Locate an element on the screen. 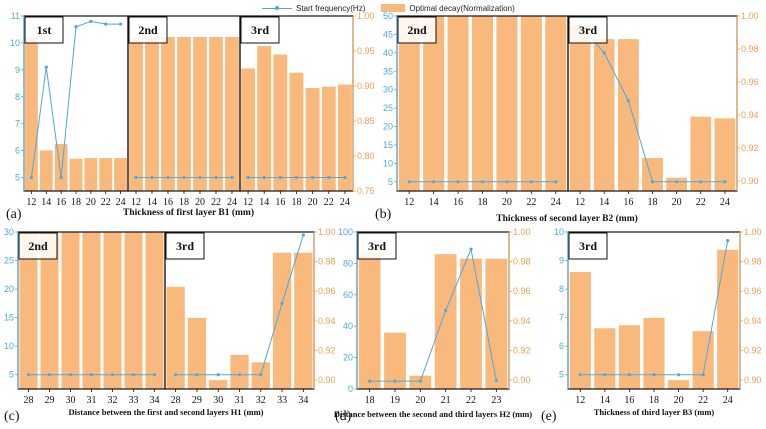 The image size is (766, 429). x-tick-label: 29 is located at coordinates (197, 400).